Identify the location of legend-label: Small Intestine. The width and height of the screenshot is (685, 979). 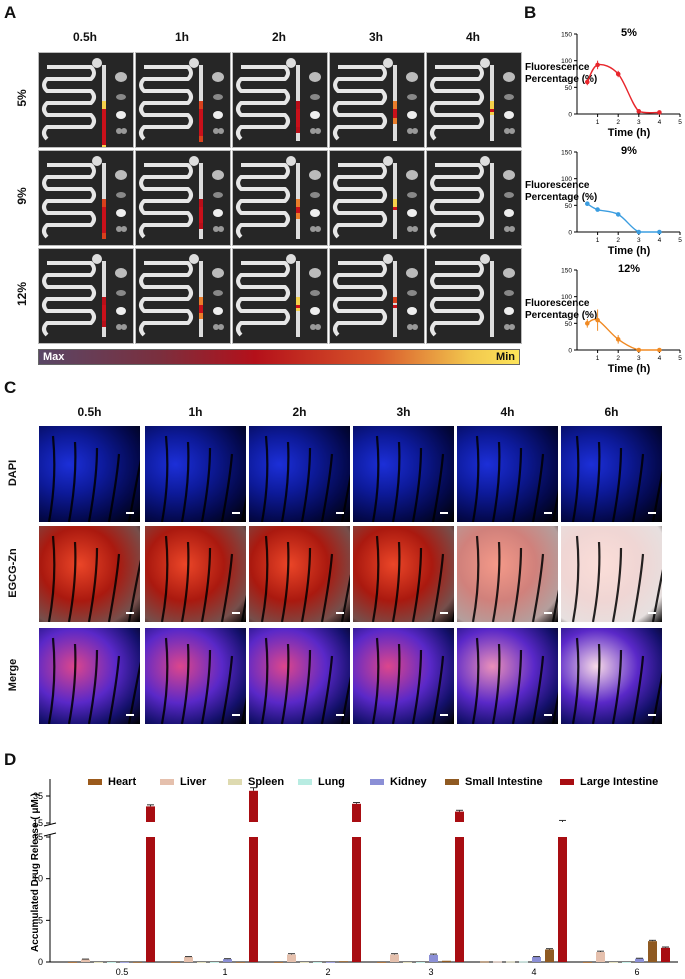
(504, 782).